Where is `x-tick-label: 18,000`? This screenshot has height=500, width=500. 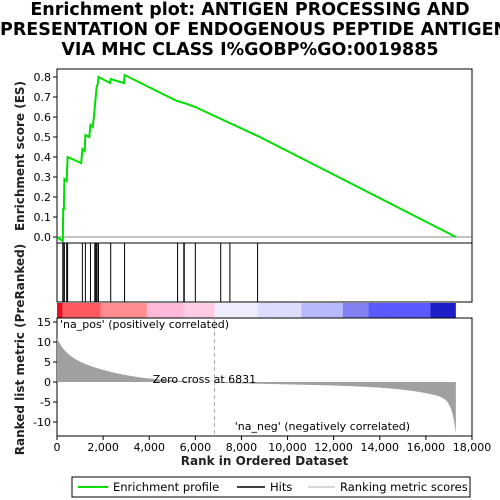 x-tick-label: 18,000 is located at coordinates (472, 447).